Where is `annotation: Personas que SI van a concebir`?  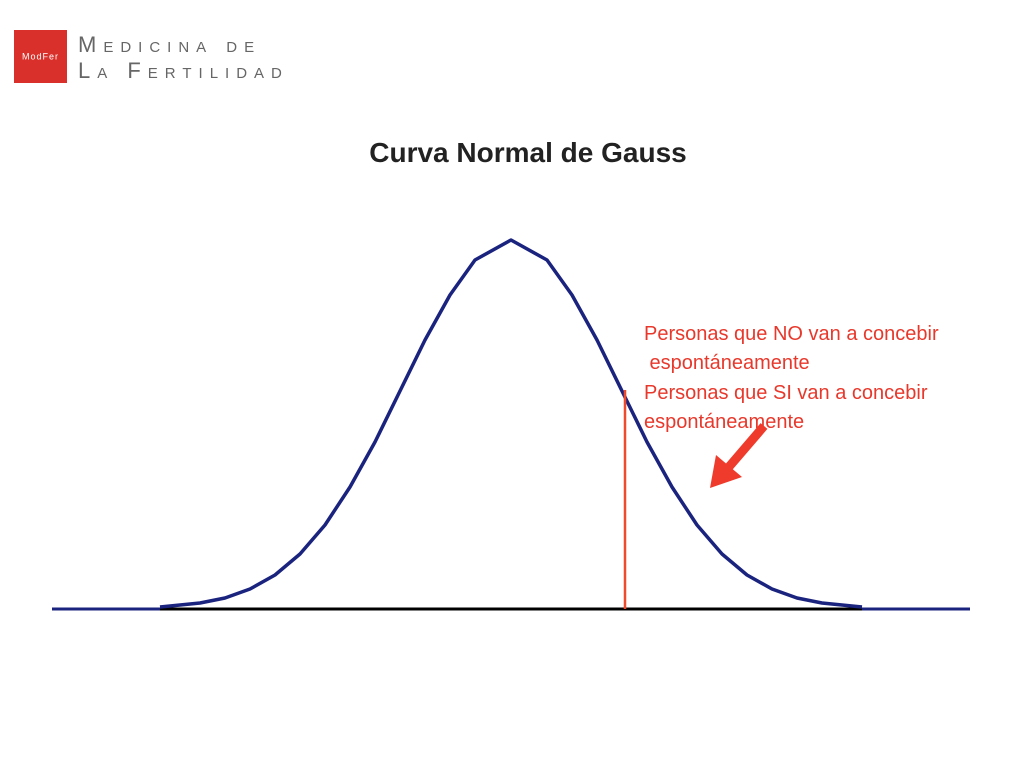 annotation: Personas que SI van a concebir is located at coordinates (786, 393).